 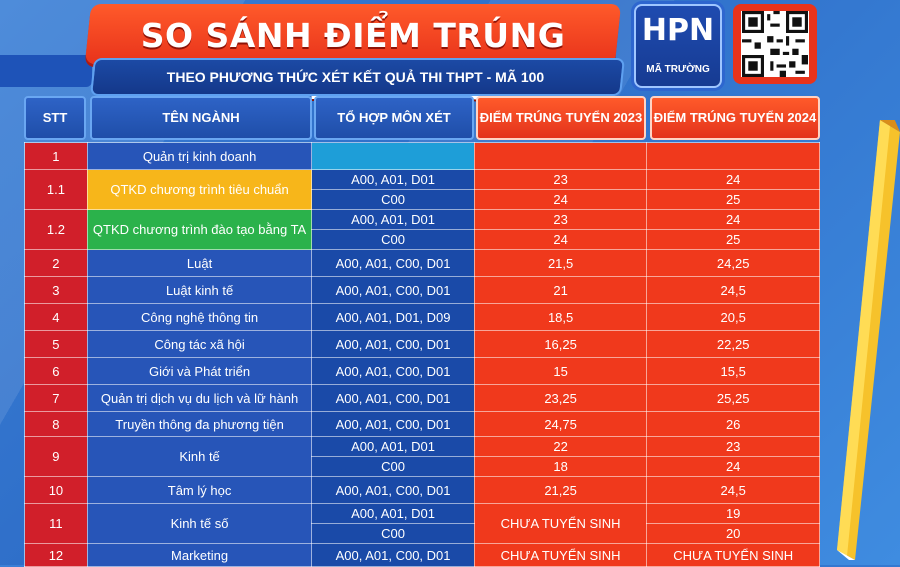 What do you see at coordinates (56, 371) in the screenshot?
I see `row-stt: 6` at bounding box center [56, 371].